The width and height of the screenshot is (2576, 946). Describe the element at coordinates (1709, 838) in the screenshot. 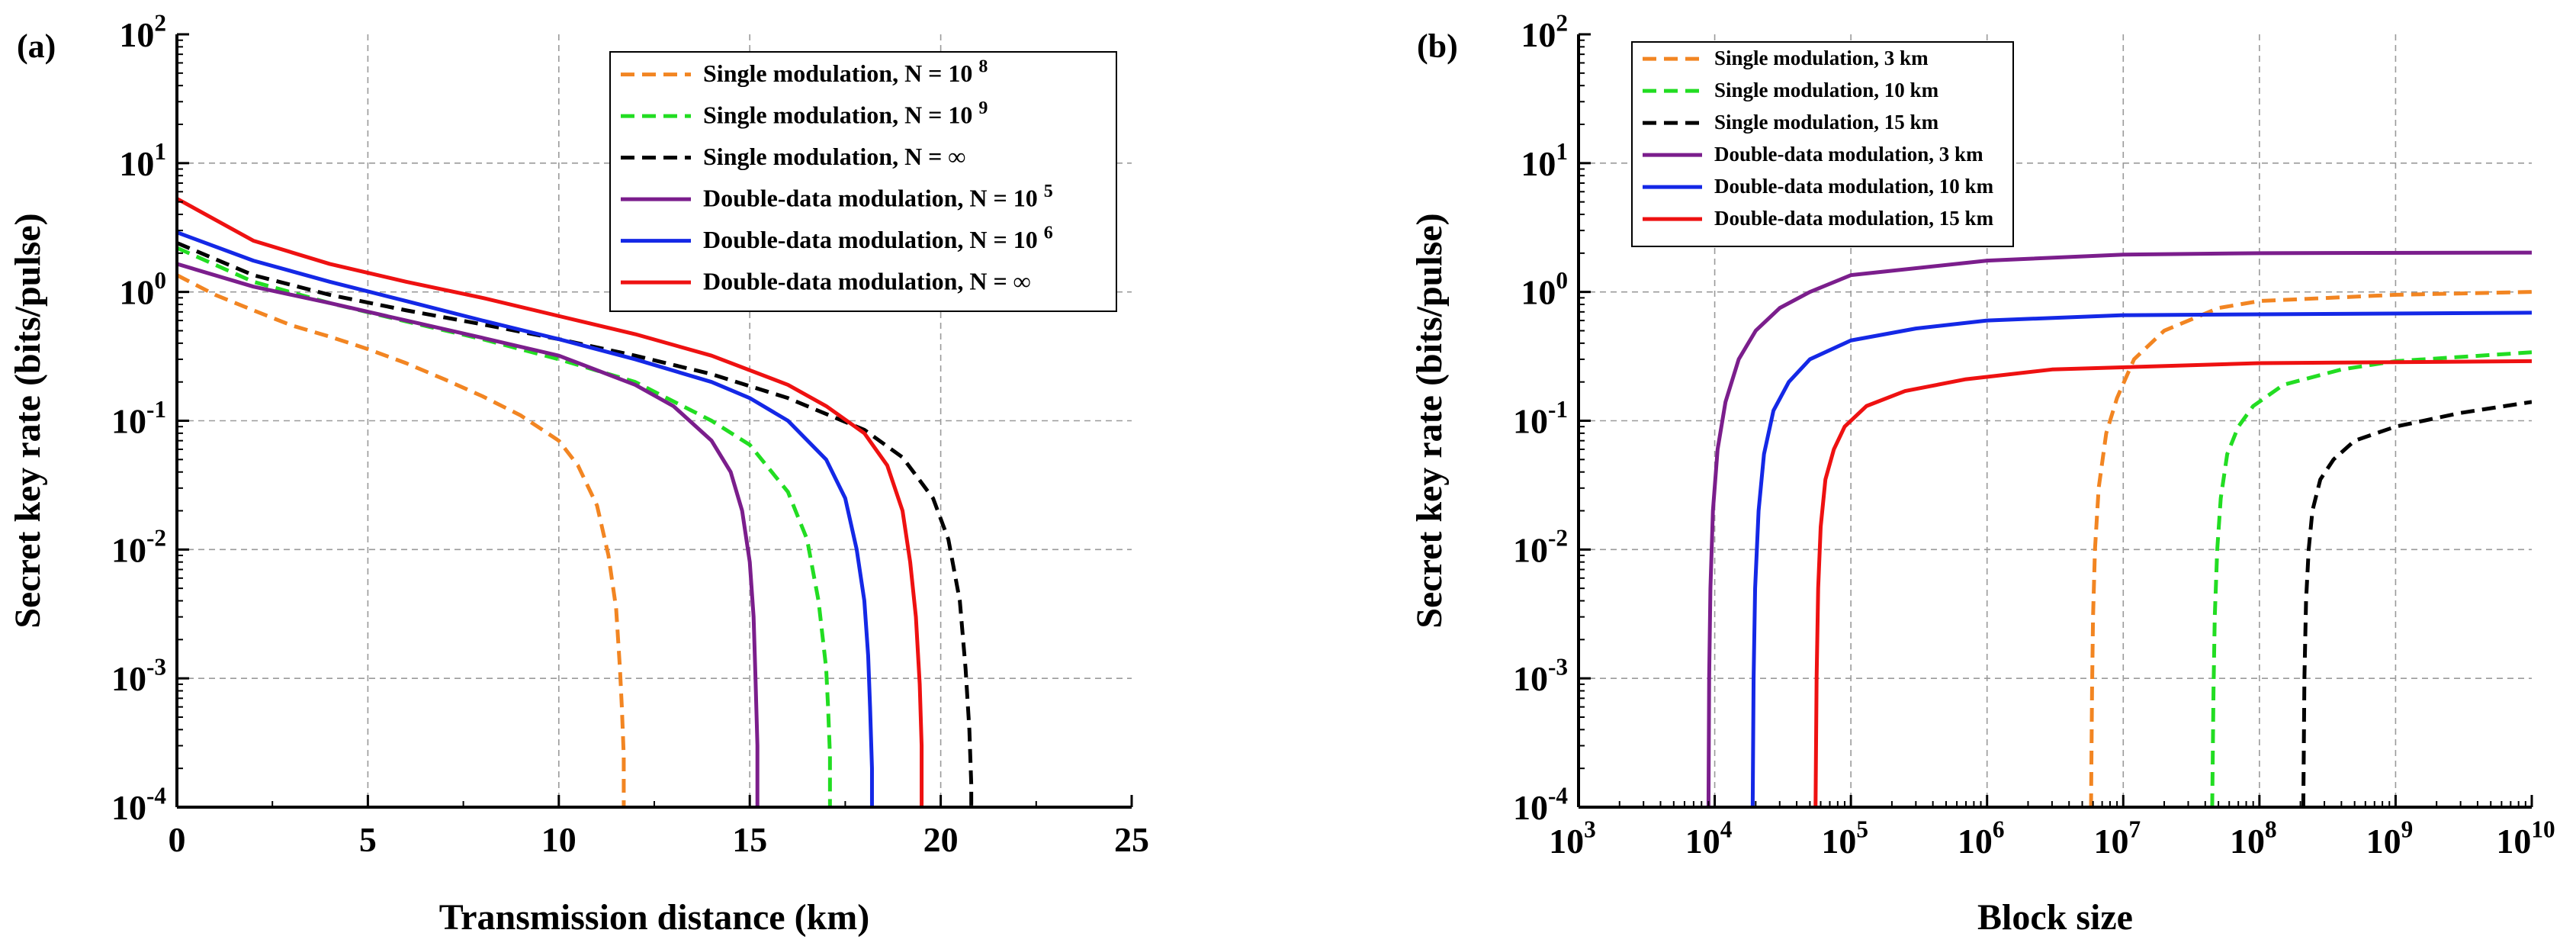

I see `x-tick-label: 10⁴` at that location.